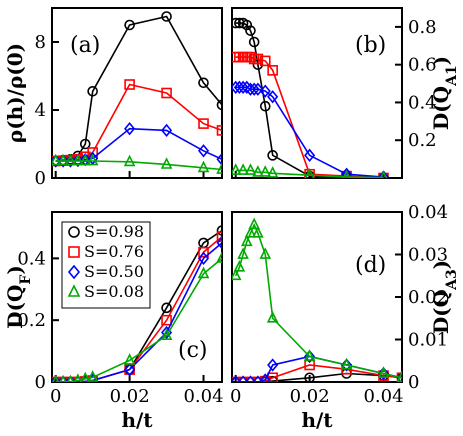 This screenshot has height=436, width=463. I want to click on y-tick-label: 0.02, so click(428, 297).